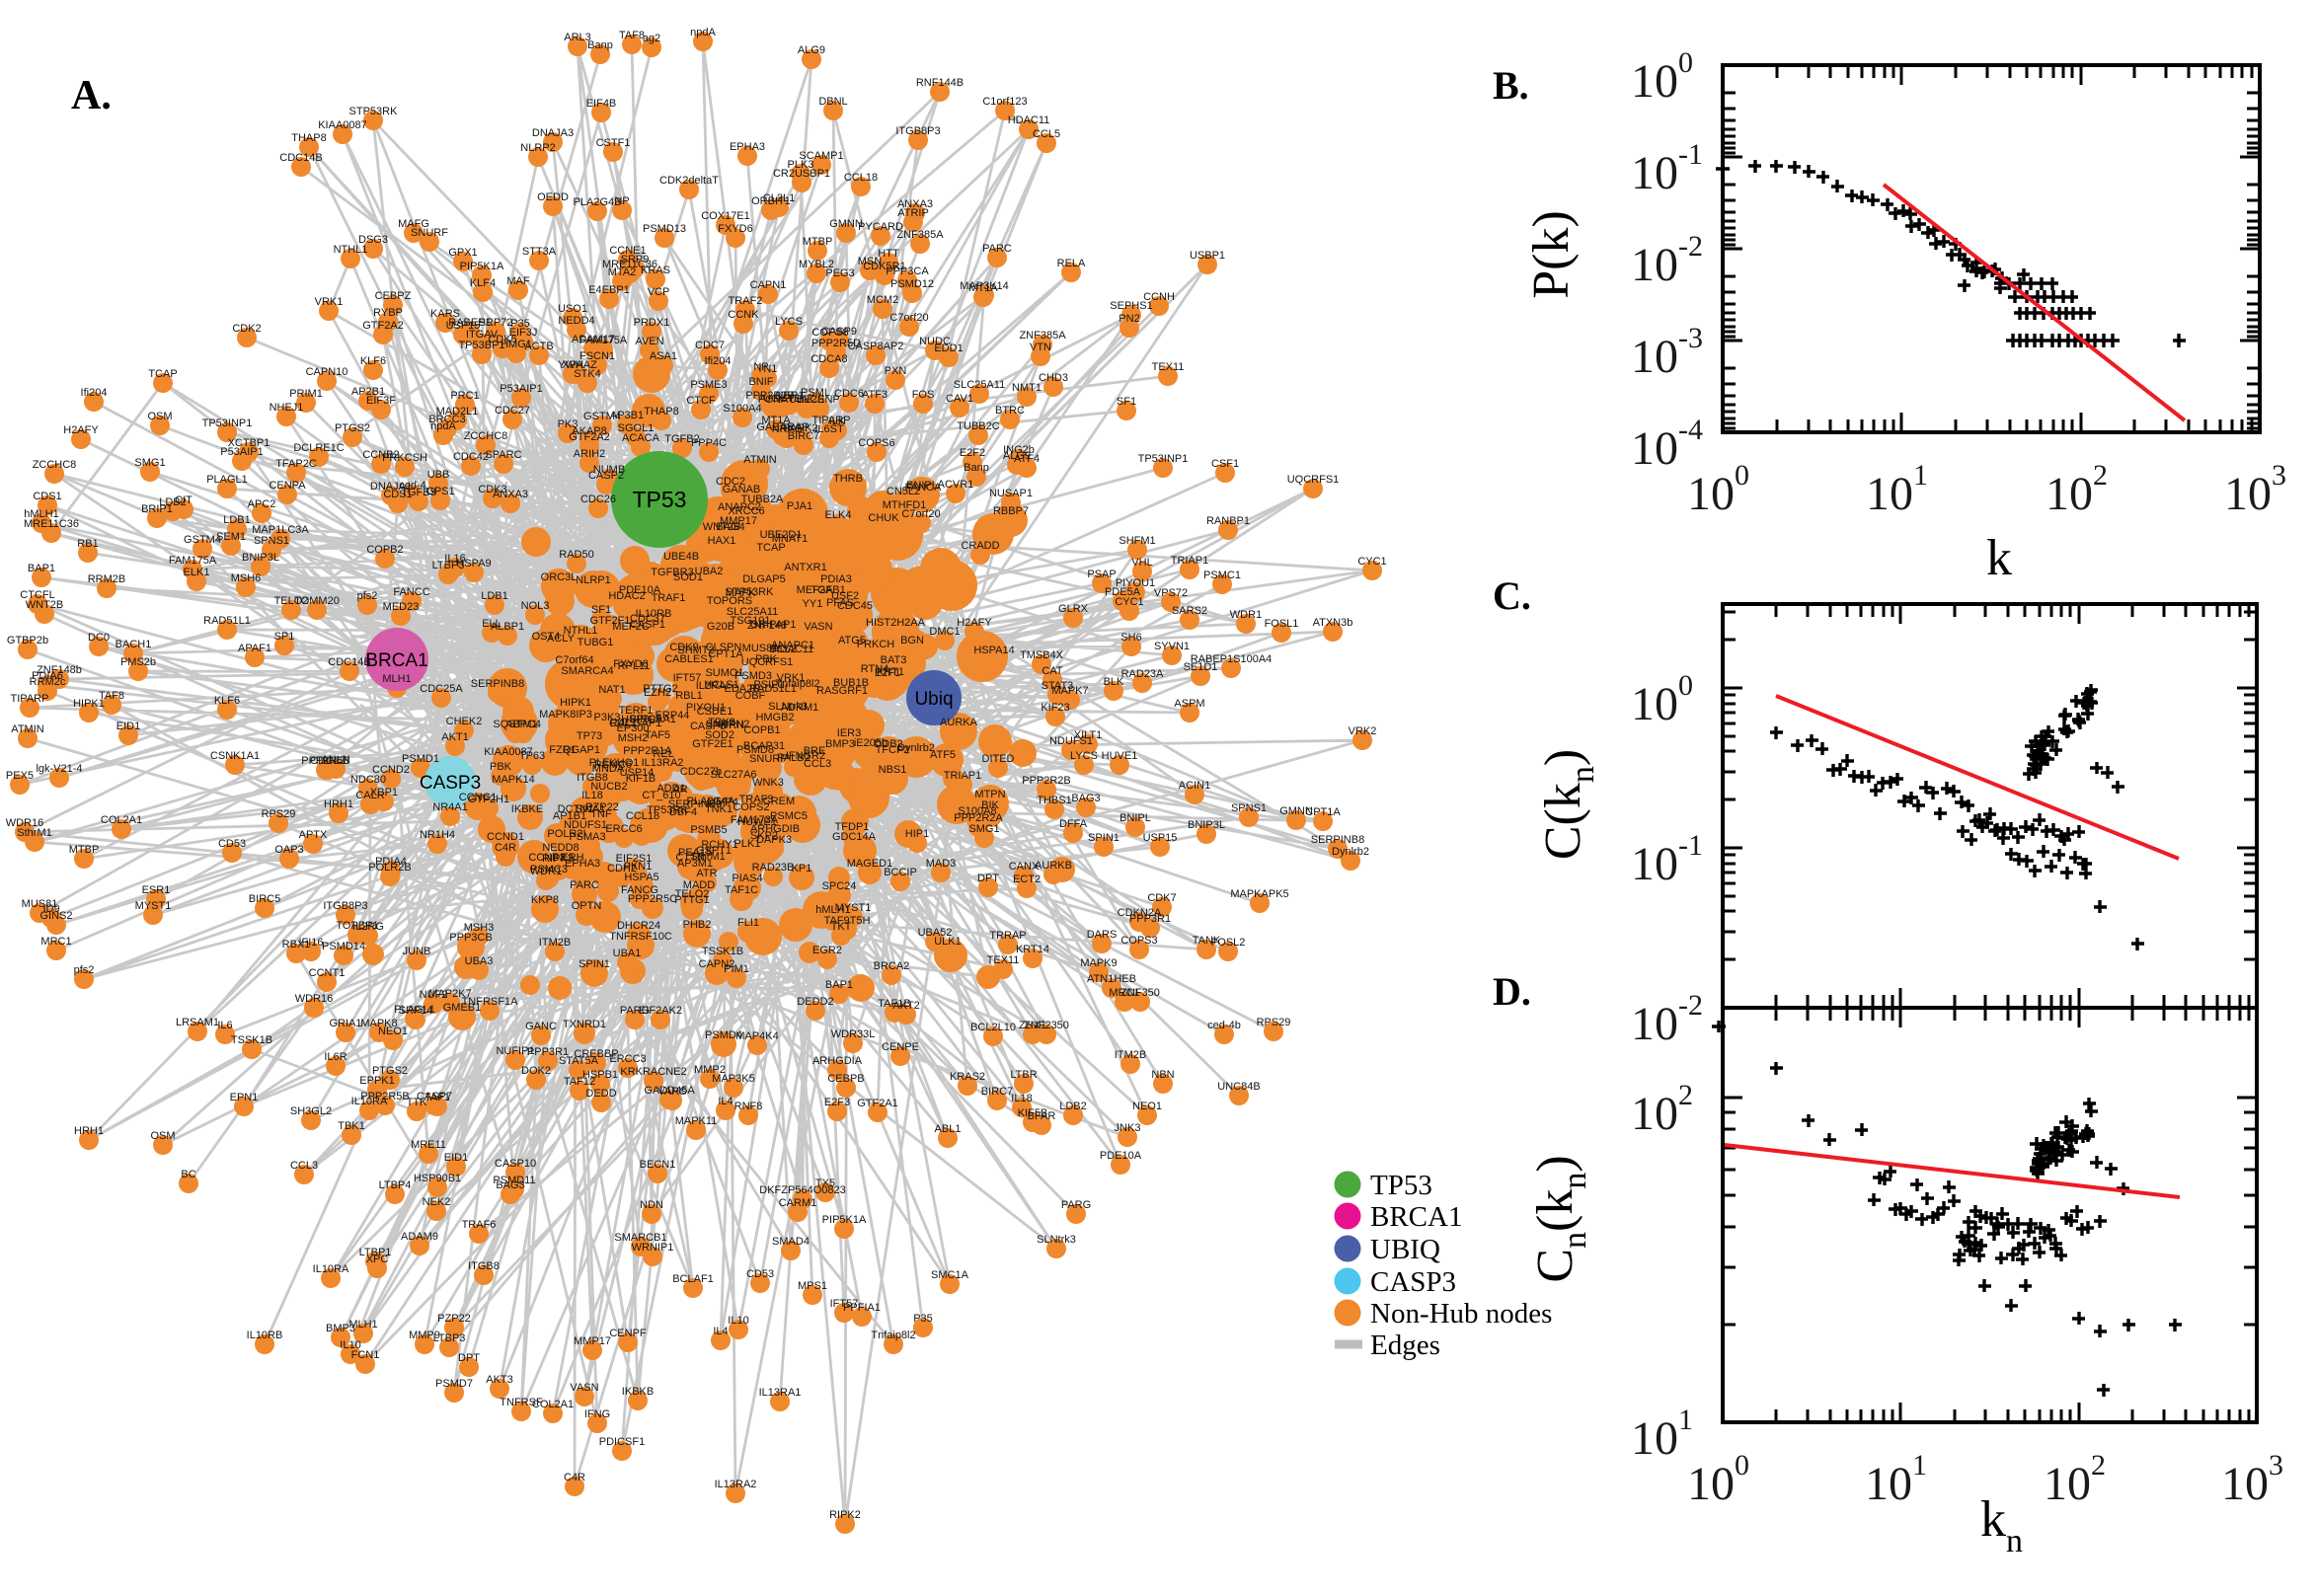  Describe the element at coordinates (1053, 378) in the screenshot. I see `svg-text: CHD3` at that location.